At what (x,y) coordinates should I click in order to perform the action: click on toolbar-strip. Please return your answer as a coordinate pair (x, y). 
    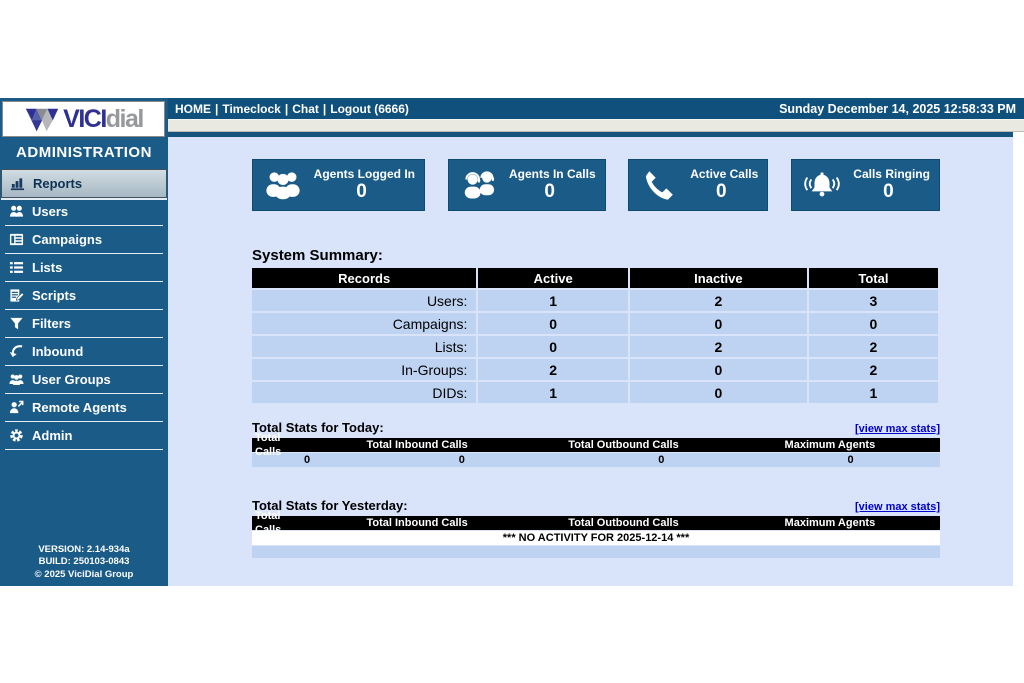
    Looking at the image, I should click on (596, 125).